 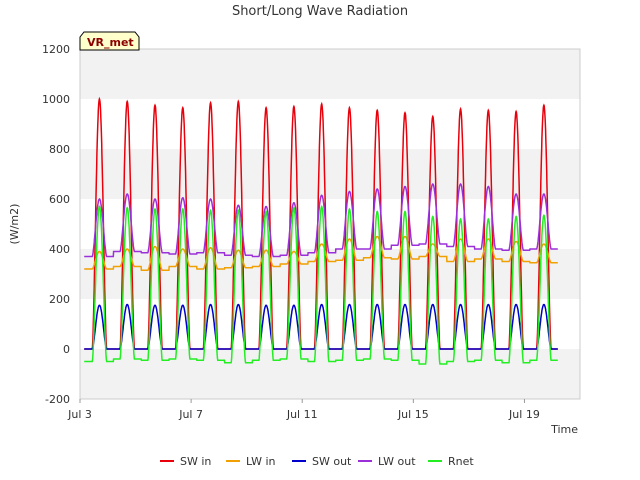 I want to click on x-tick-label: Jul 7, so click(x=190, y=414).